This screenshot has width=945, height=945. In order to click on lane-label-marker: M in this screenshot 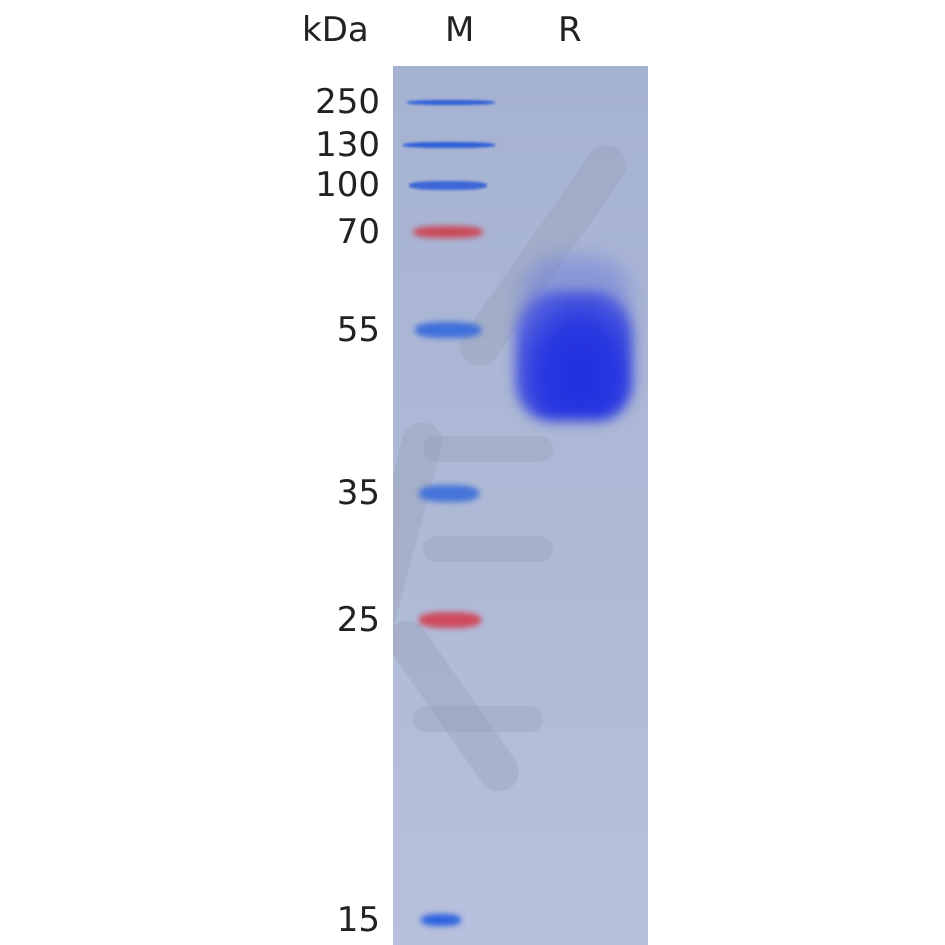, I will do `click(460, 30)`.